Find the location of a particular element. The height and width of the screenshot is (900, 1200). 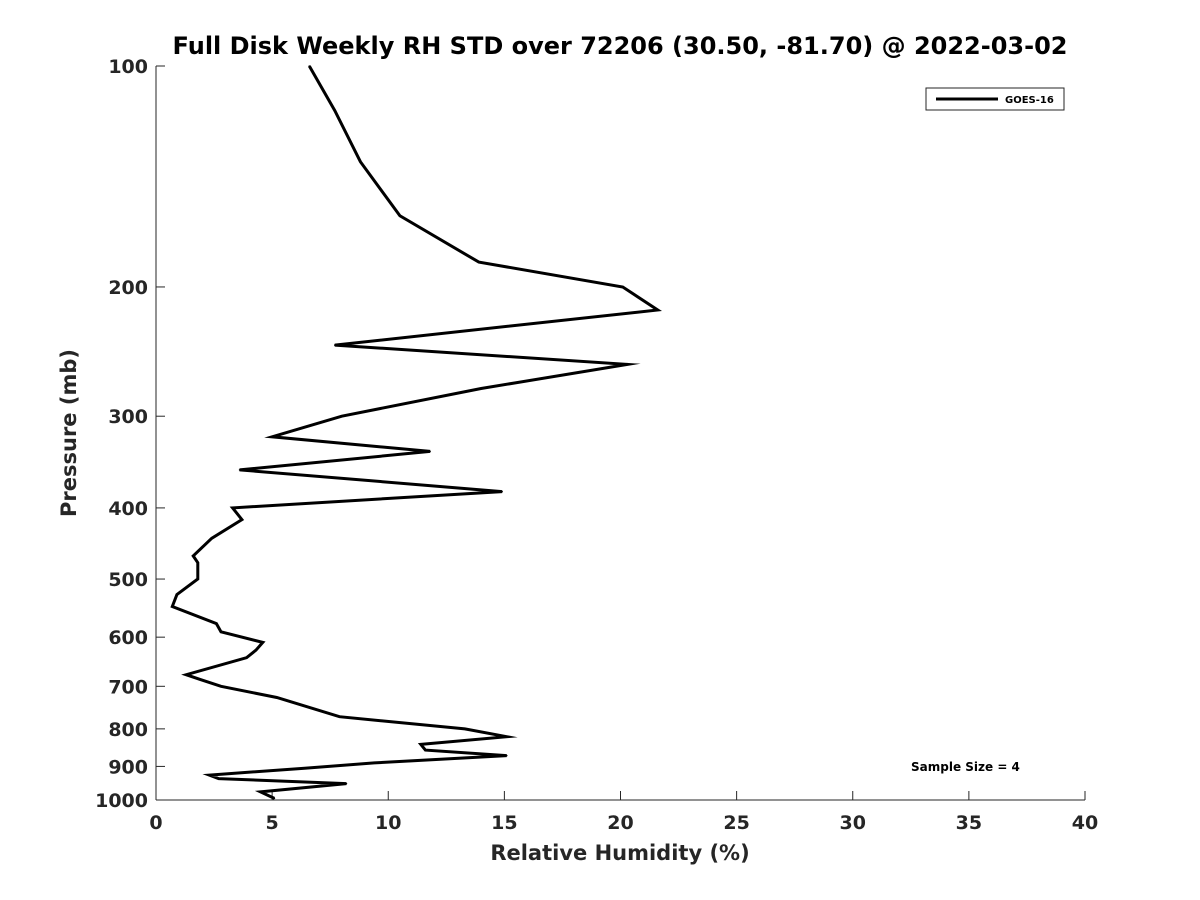

y-tick-label: 500 is located at coordinates (128, 580).